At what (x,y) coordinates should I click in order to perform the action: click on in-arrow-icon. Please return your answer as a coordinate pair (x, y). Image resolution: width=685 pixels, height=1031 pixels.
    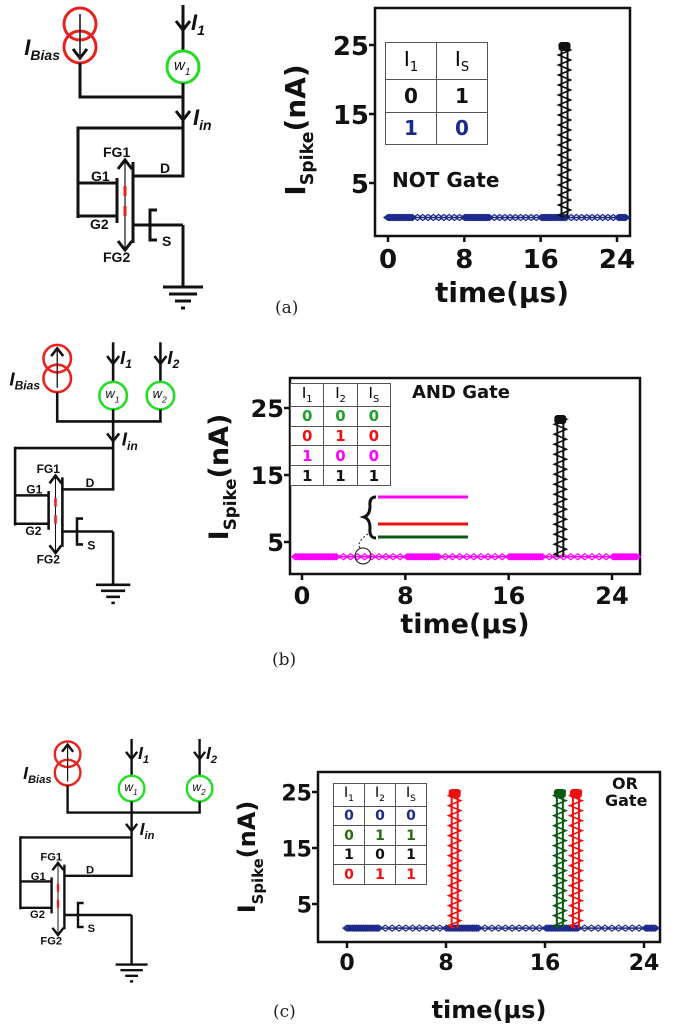
    Looking at the image, I should click on (113, 438).